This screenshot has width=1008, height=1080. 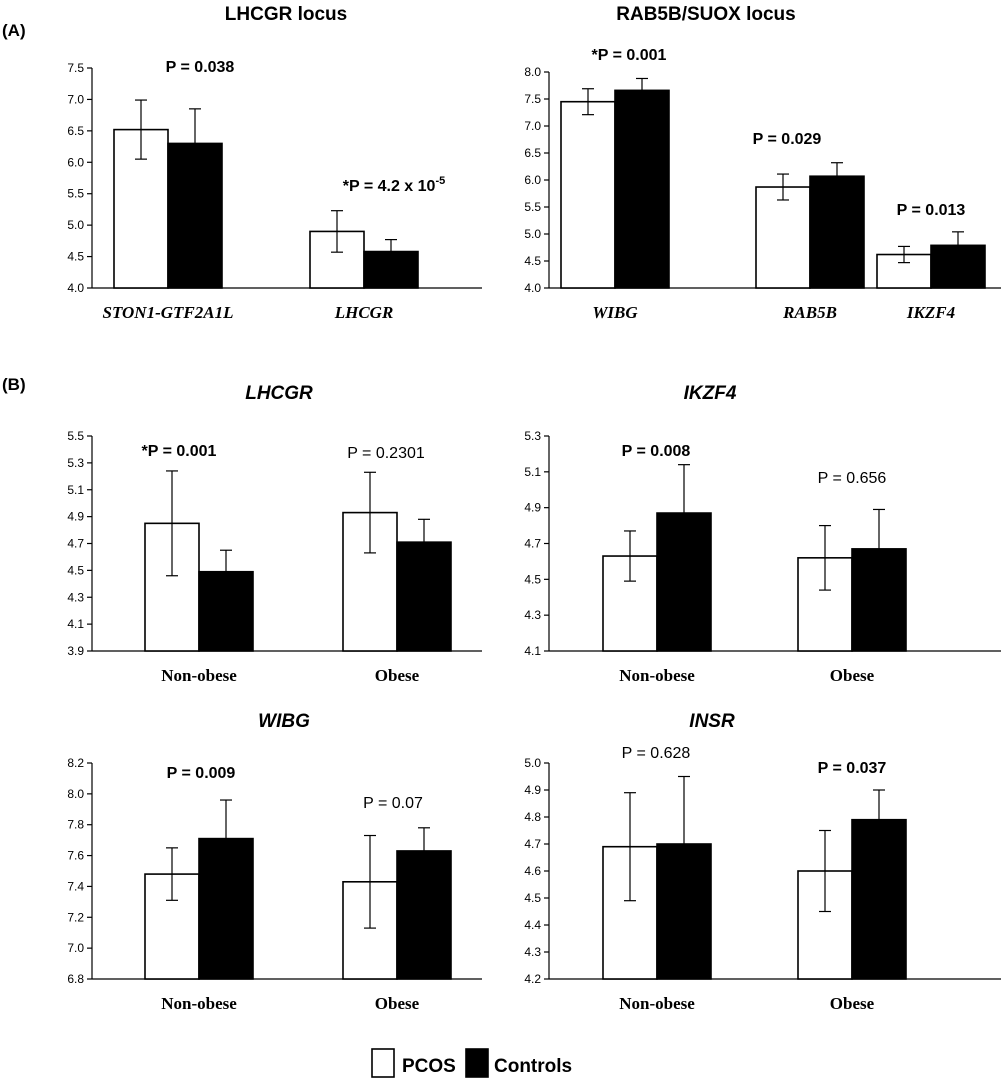 I want to click on y-tick-label: 7.6, so click(x=75, y=856).